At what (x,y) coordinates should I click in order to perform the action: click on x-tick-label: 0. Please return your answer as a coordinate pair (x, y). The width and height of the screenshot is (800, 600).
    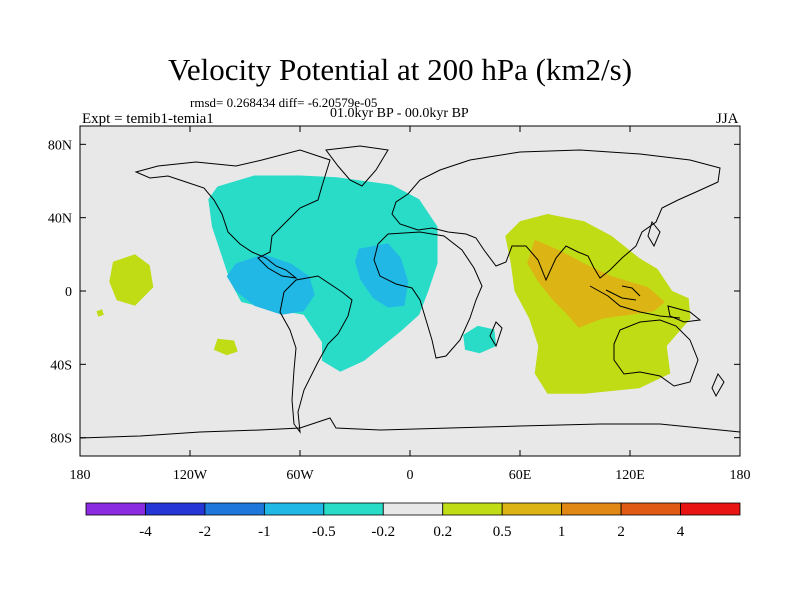
    Looking at the image, I should click on (410, 475).